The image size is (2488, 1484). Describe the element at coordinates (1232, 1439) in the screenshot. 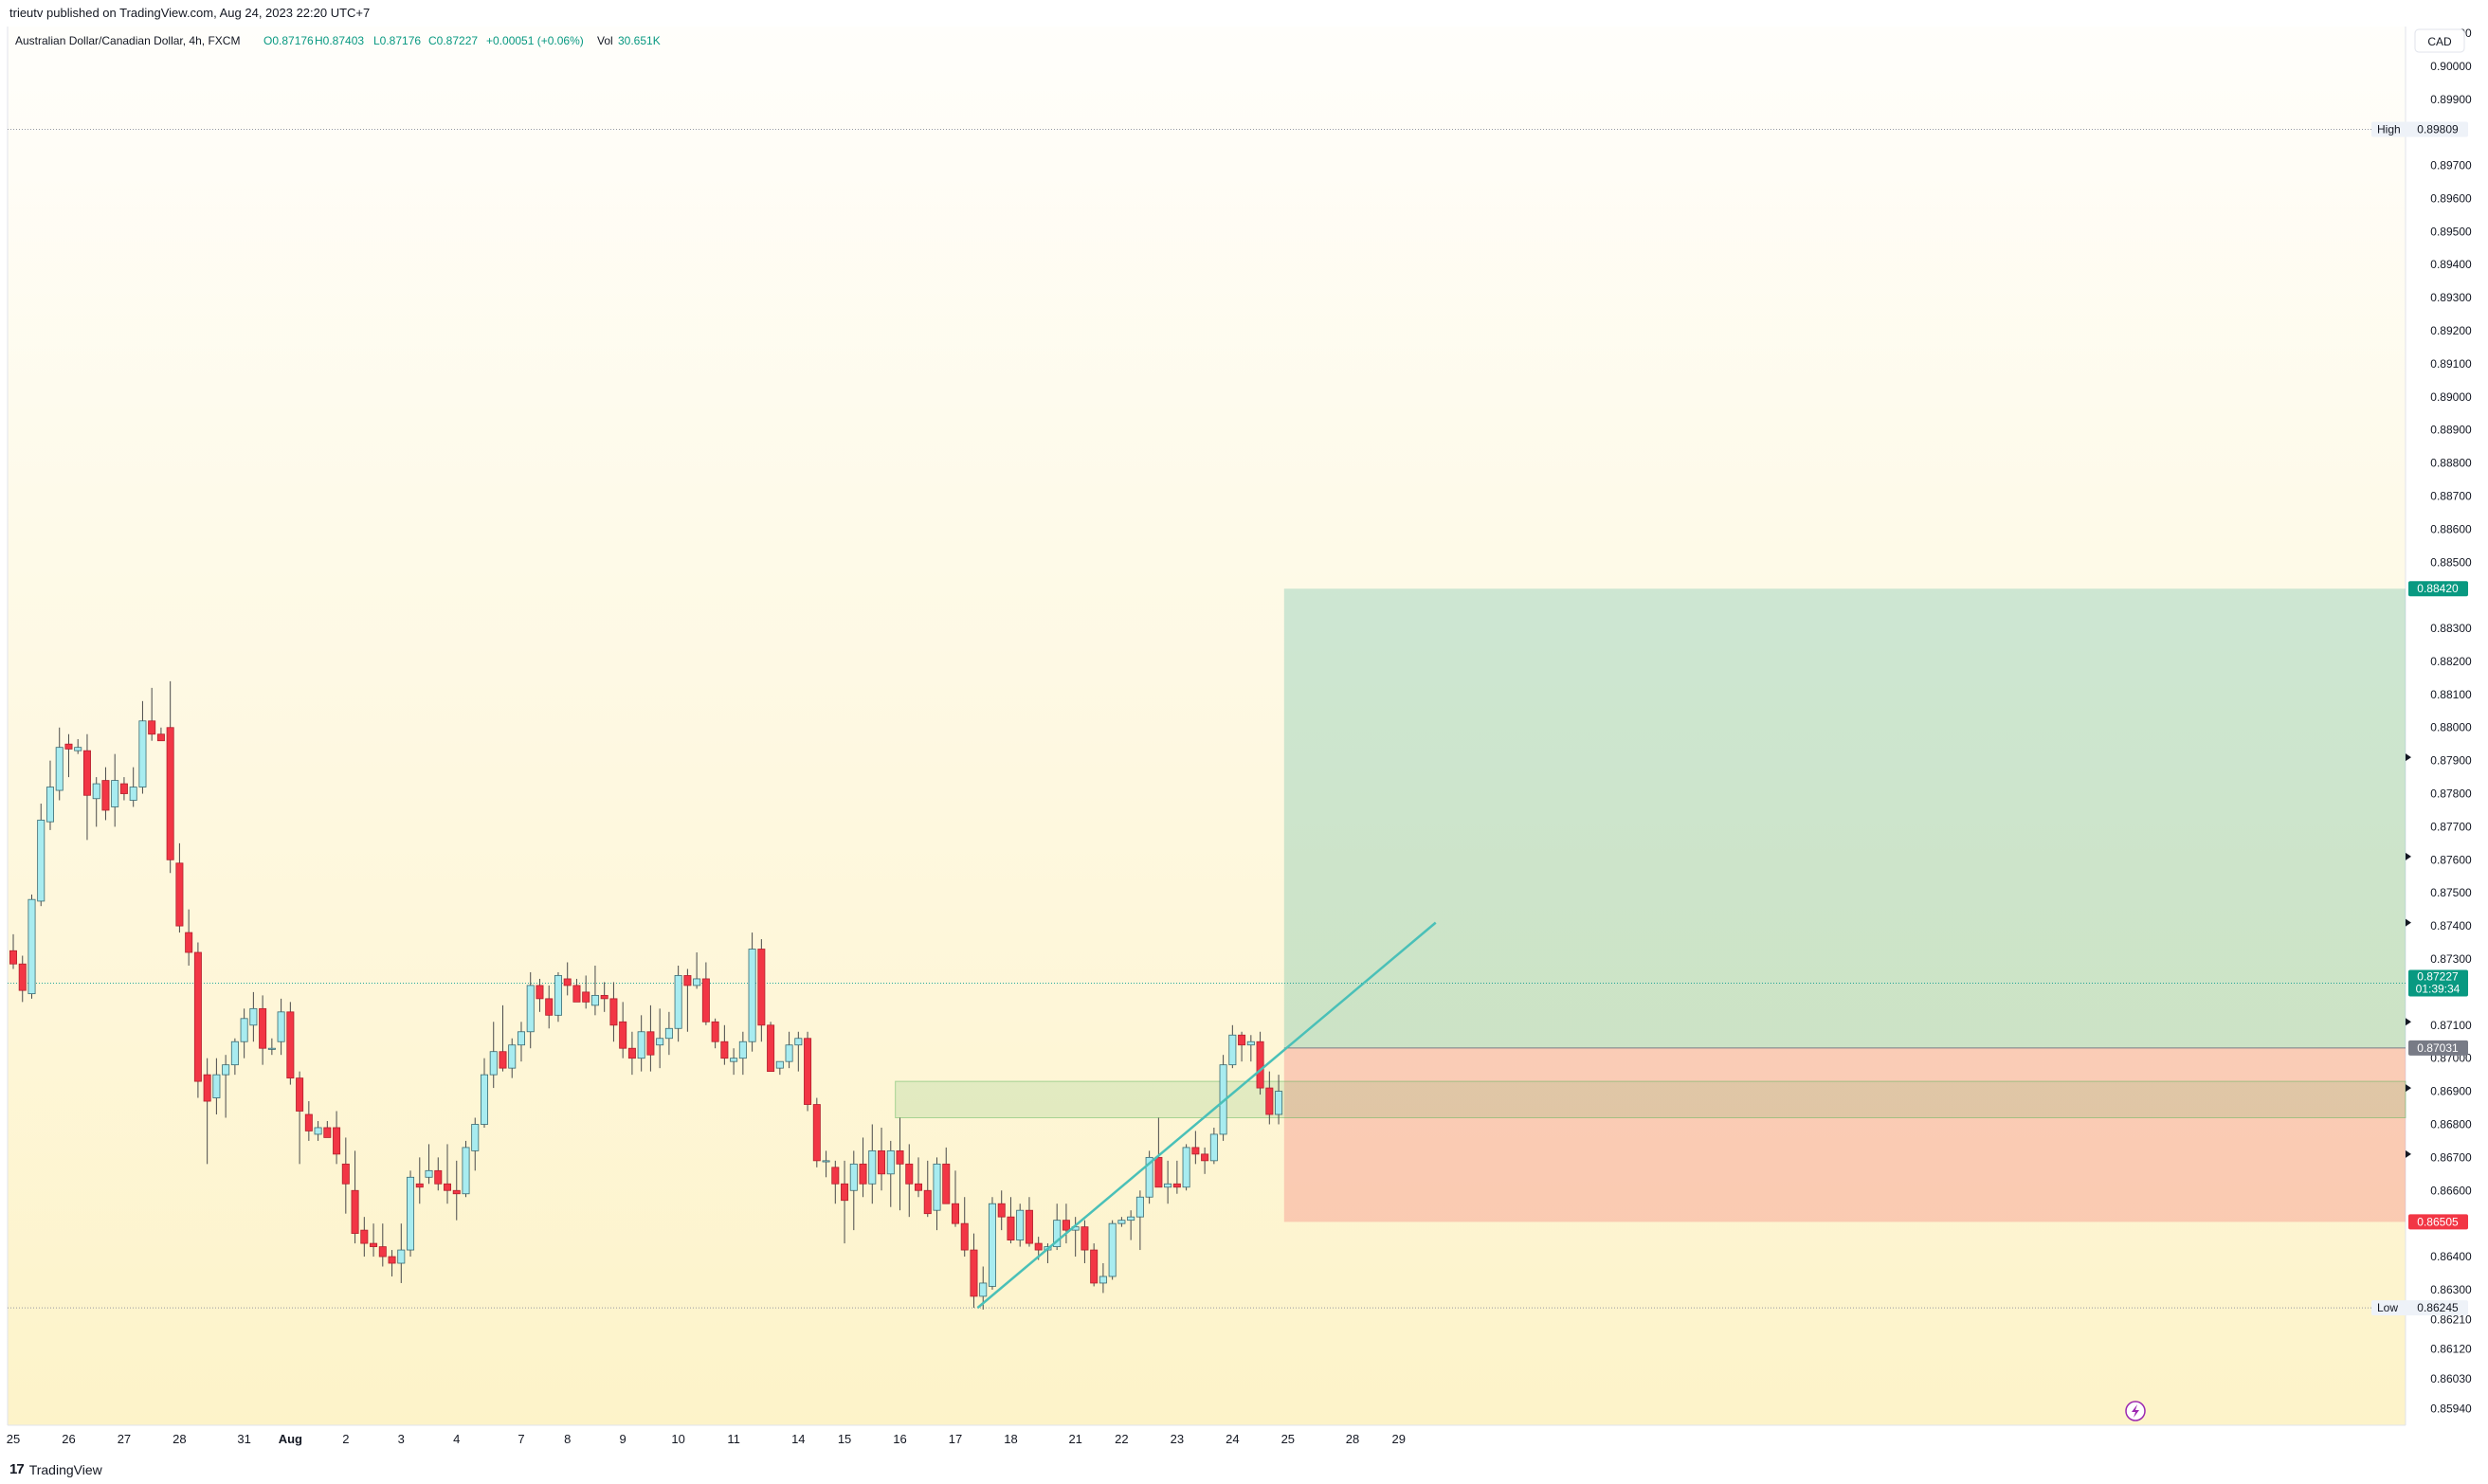

I see `x-tick-label: 24` at that location.